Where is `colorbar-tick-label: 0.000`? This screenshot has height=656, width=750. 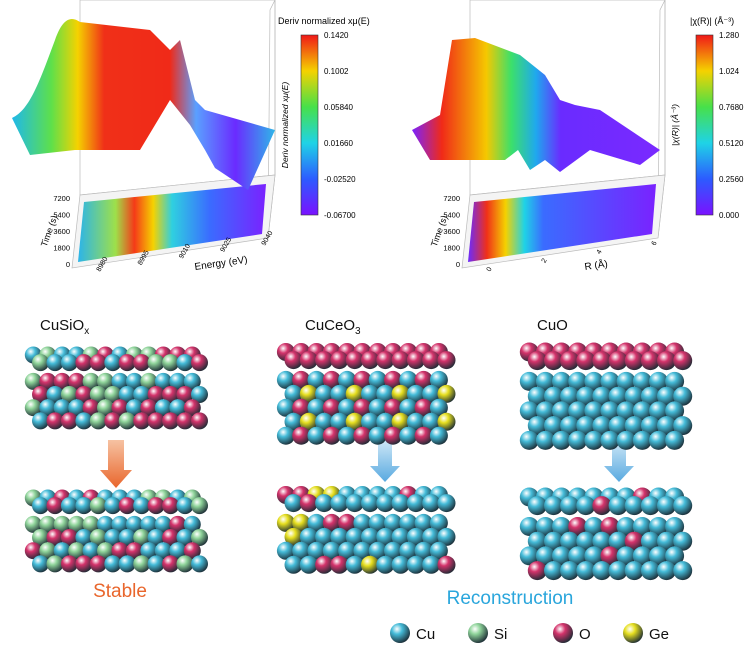
colorbar-tick-label: 0.000 is located at coordinates (729, 215).